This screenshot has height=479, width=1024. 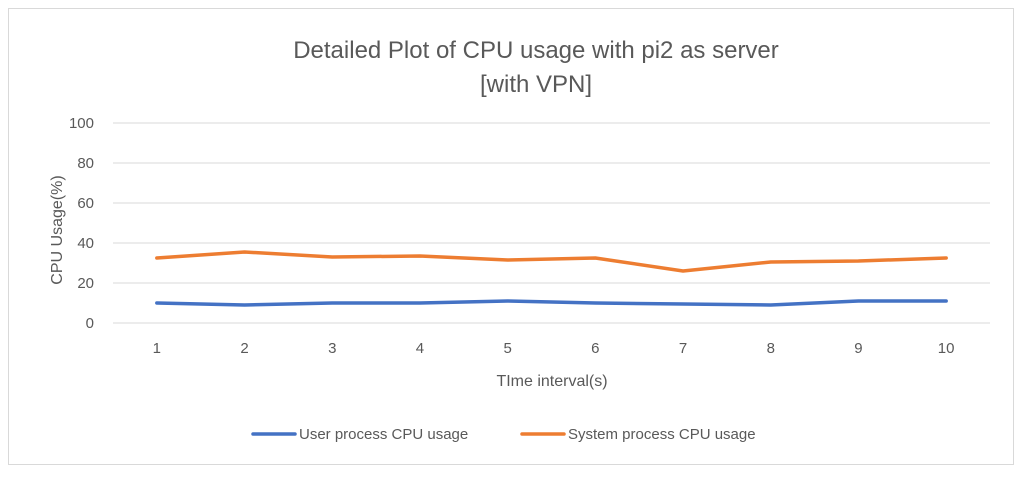 I want to click on y-tick-label: 60, so click(x=85, y=203).